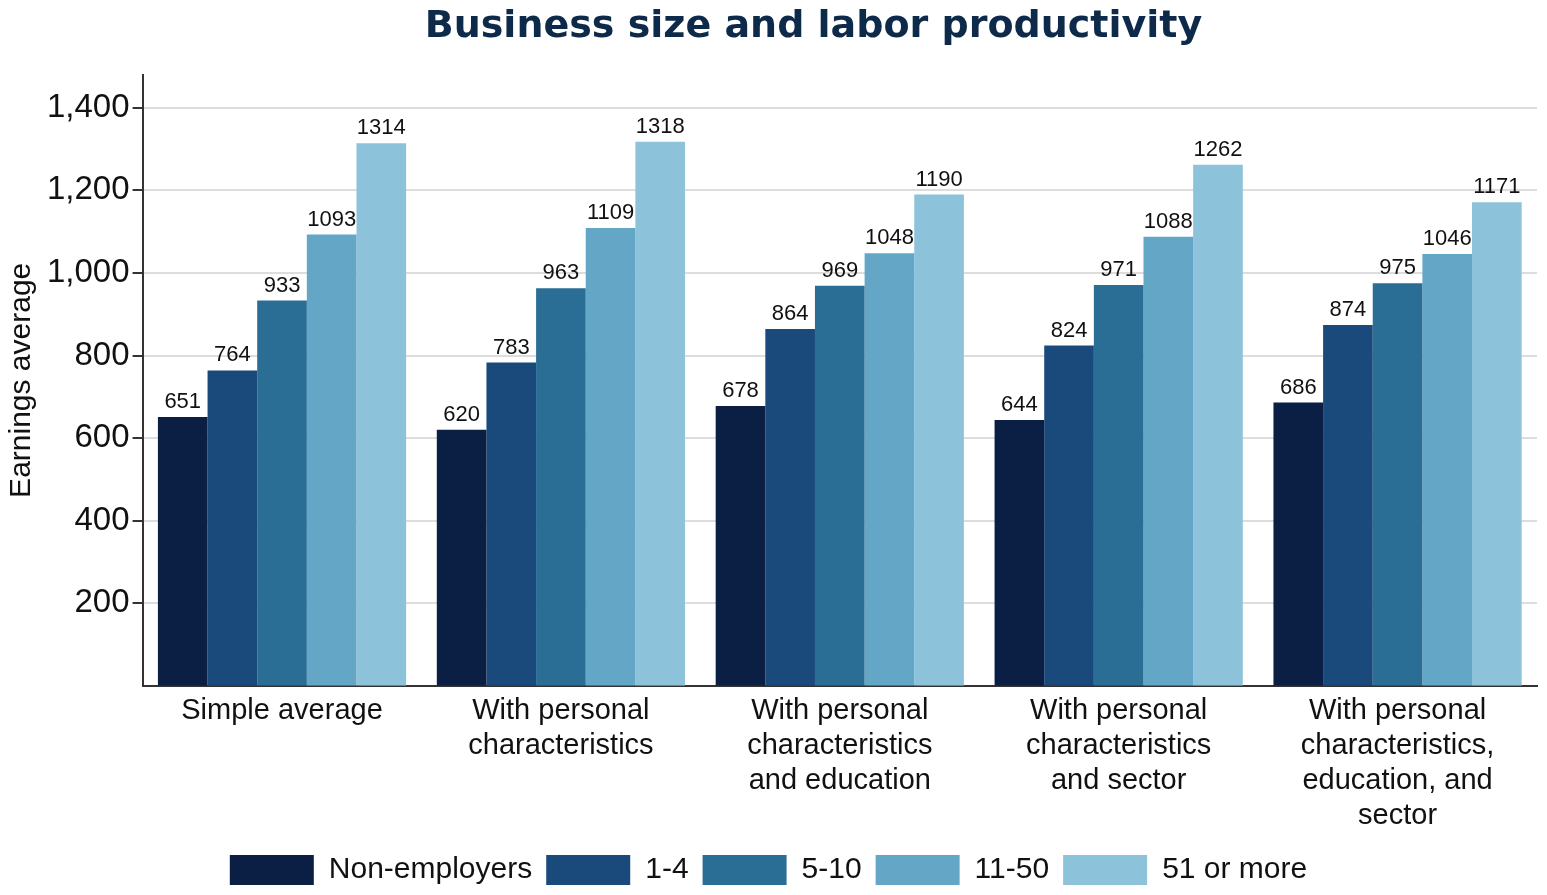  I want to click on y-tick-label: 1,400, so click(88, 105).